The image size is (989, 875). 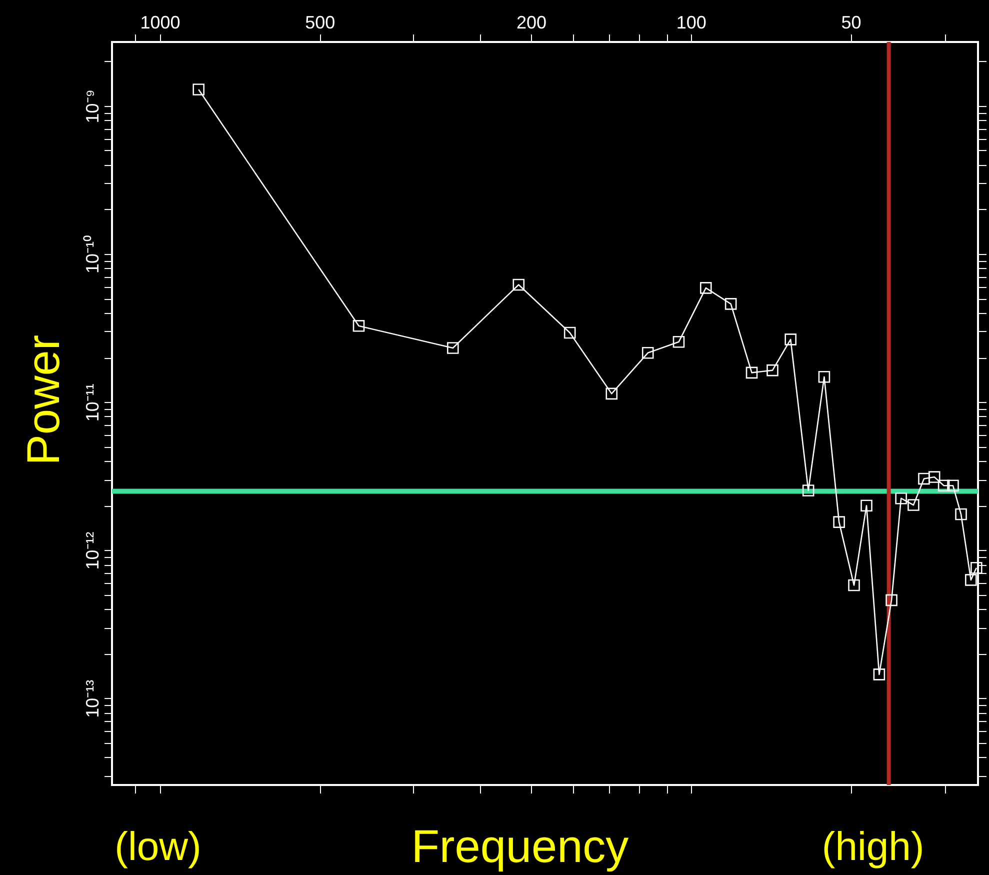 I want to click on x-tick-label: 1000, so click(x=160, y=22).